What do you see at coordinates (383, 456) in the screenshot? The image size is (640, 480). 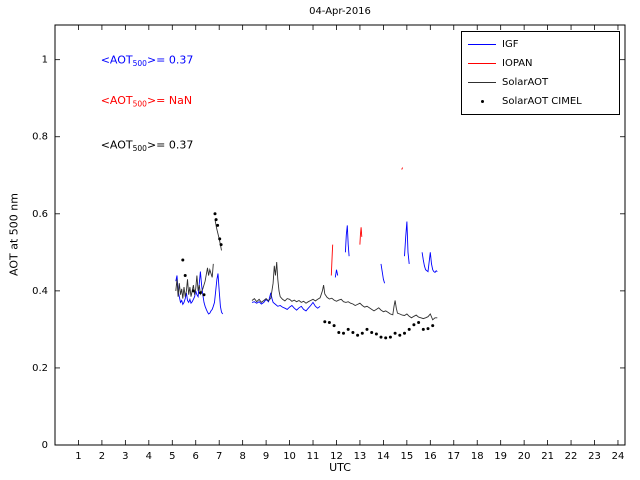 I see `x-tick-label: 14` at bounding box center [383, 456].